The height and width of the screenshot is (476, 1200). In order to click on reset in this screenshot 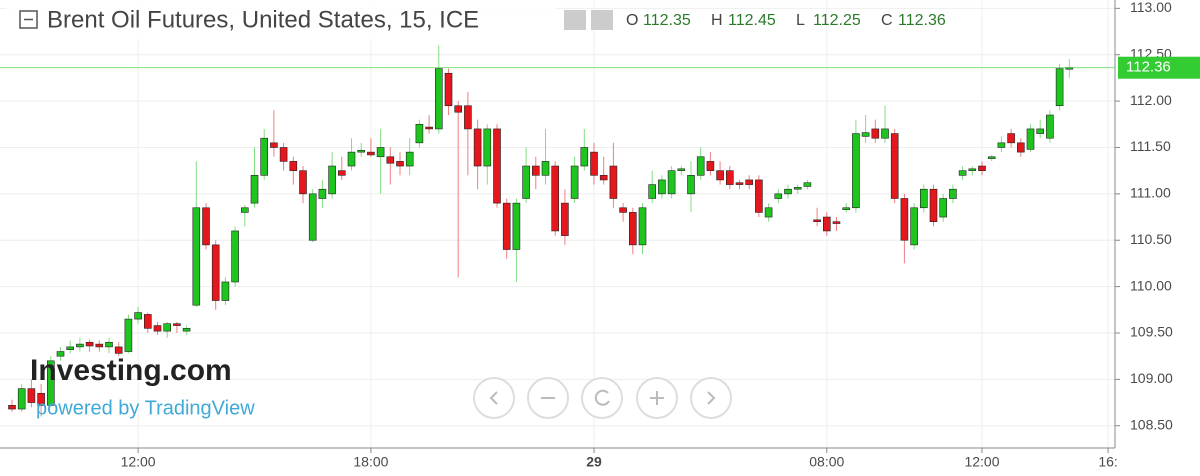, I will do `click(602, 398)`.